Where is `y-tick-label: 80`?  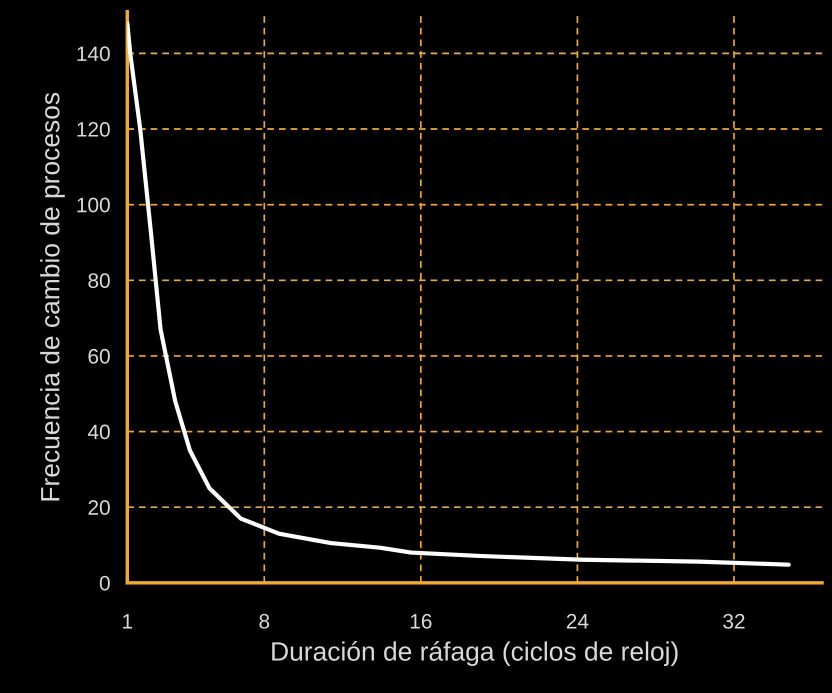 y-tick-label: 80 is located at coordinates (99, 280).